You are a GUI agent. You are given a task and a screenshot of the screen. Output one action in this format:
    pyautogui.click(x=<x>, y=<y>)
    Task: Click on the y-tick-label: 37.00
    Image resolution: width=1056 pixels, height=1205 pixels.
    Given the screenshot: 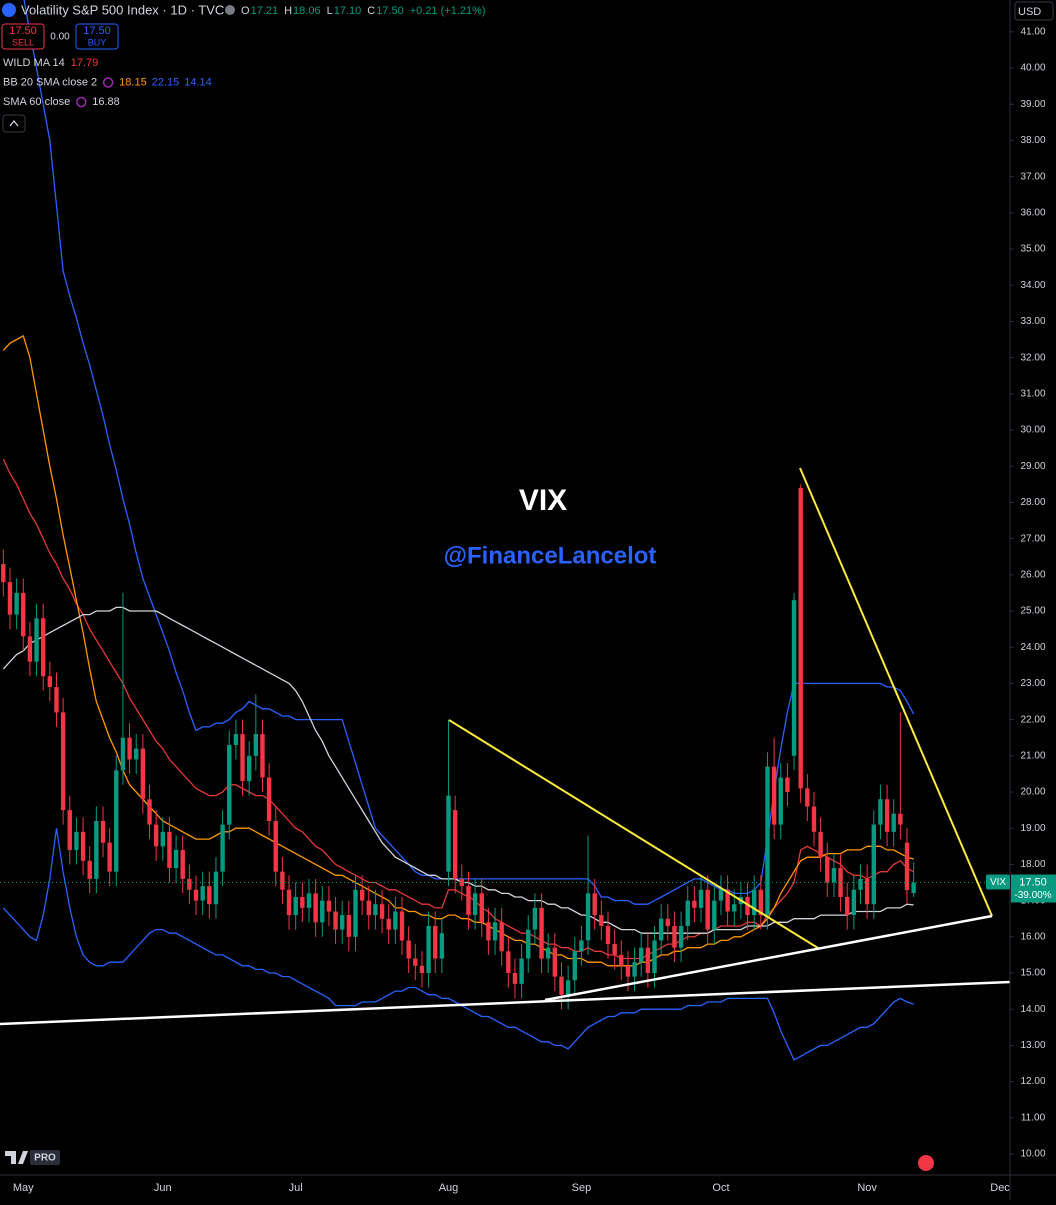 What is the action you would take?
    pyautogui.click(x=1032, y=176)
    